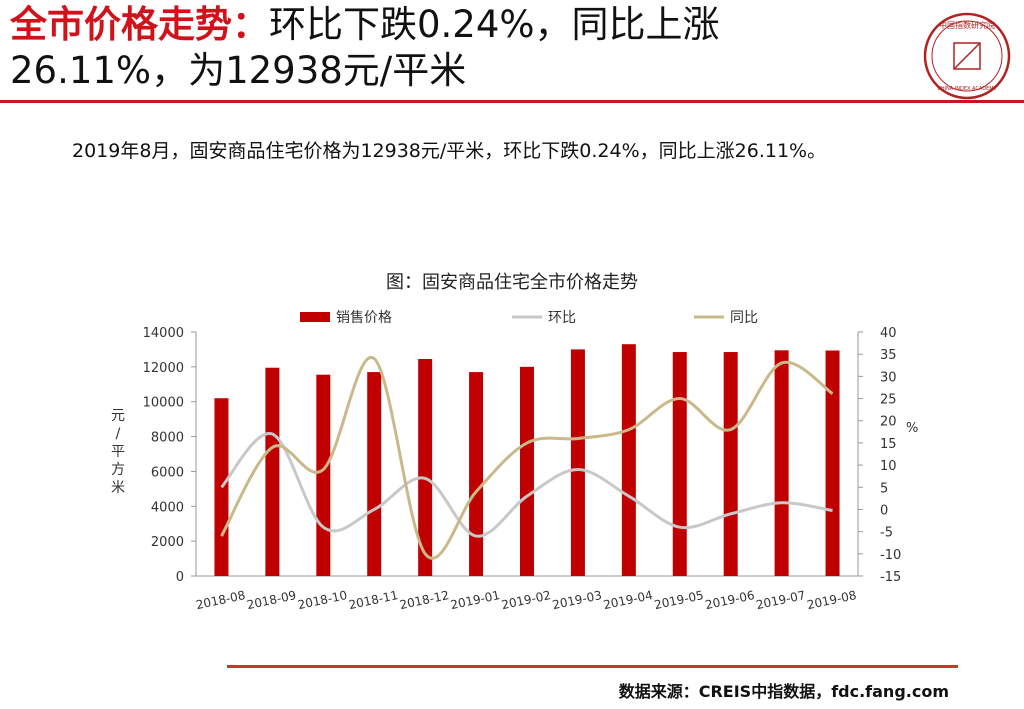  I want to click on data-source: 数据来源：CREIS中指数据，fdc.fang.com, so click(783, 691).